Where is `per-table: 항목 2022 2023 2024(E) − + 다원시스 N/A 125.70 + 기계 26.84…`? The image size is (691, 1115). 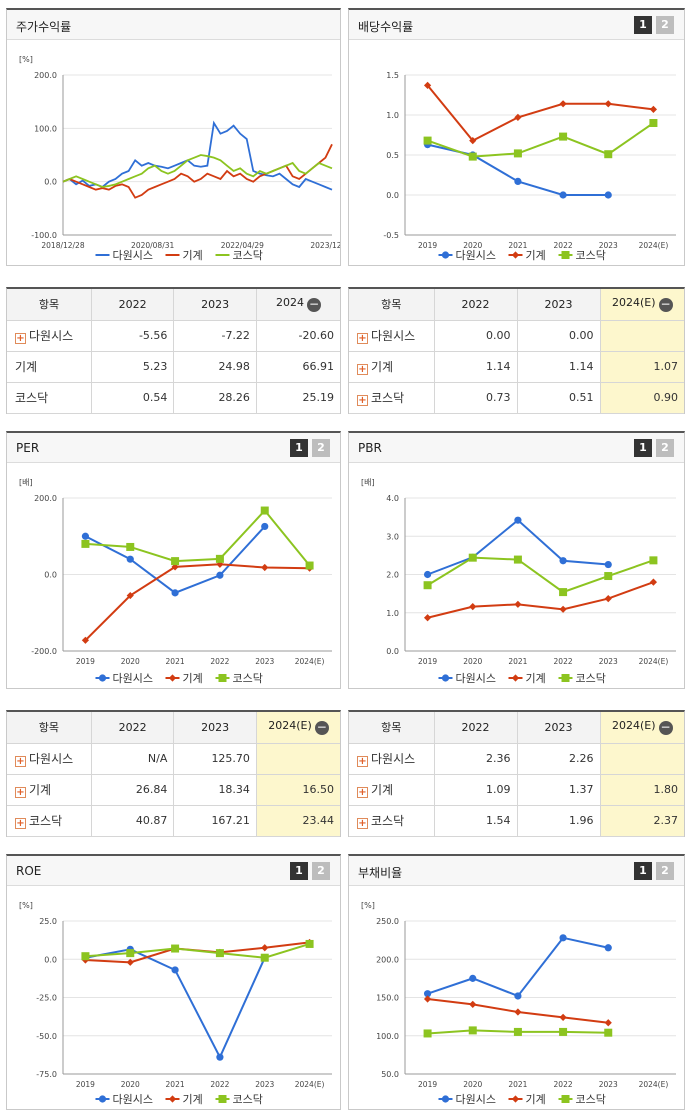 per-table: 항목 2022 2023 2024(E) − + 다원시스 N/A 125.70 + 기계 26.84… is located at coordinates (173, 773).